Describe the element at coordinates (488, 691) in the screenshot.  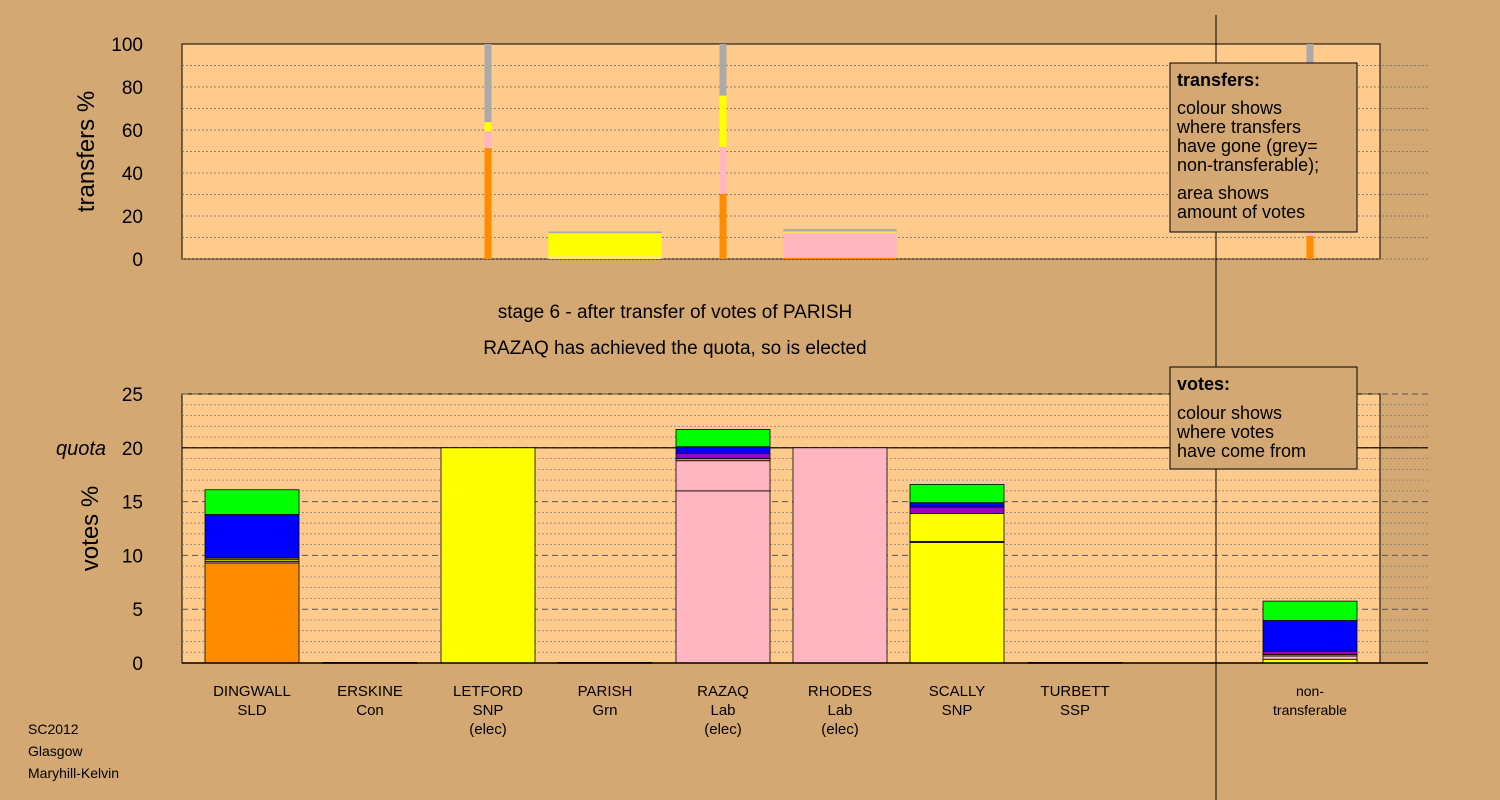
I see `candidate-label-letford: LETFORD` at that location.